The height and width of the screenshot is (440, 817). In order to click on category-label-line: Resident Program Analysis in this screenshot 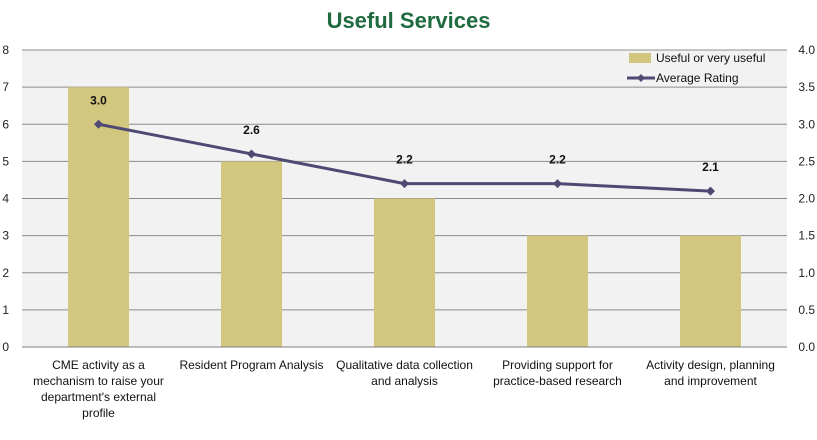, I will do `click(251, 365)`.